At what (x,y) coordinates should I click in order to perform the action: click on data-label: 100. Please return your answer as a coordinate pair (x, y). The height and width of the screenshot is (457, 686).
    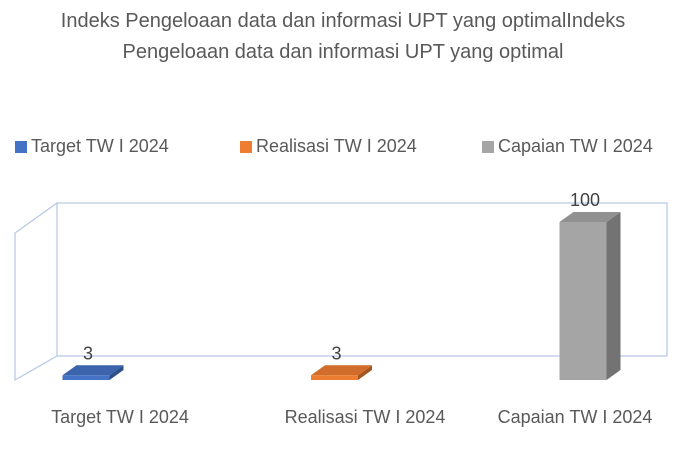
    Looking at the image, I should click on (585, 200).